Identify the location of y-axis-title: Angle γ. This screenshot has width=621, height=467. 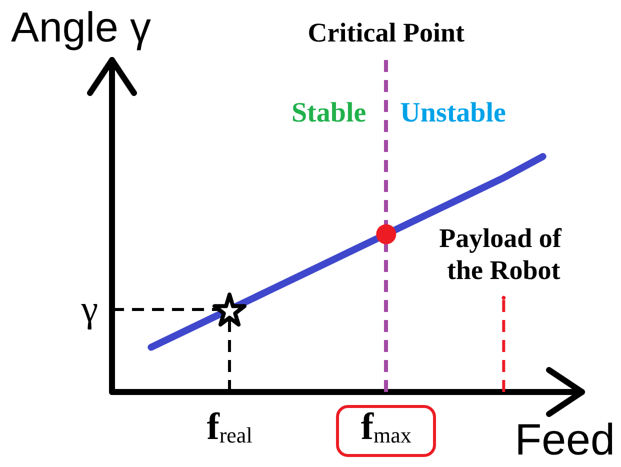
(81, 27).